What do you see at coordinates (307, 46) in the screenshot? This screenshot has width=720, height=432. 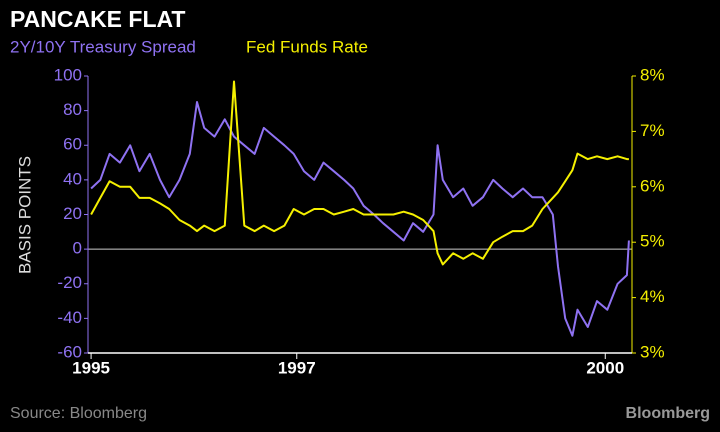 I see `legend-entry: Fed Funds Rate` at bounding box center [307, 46].